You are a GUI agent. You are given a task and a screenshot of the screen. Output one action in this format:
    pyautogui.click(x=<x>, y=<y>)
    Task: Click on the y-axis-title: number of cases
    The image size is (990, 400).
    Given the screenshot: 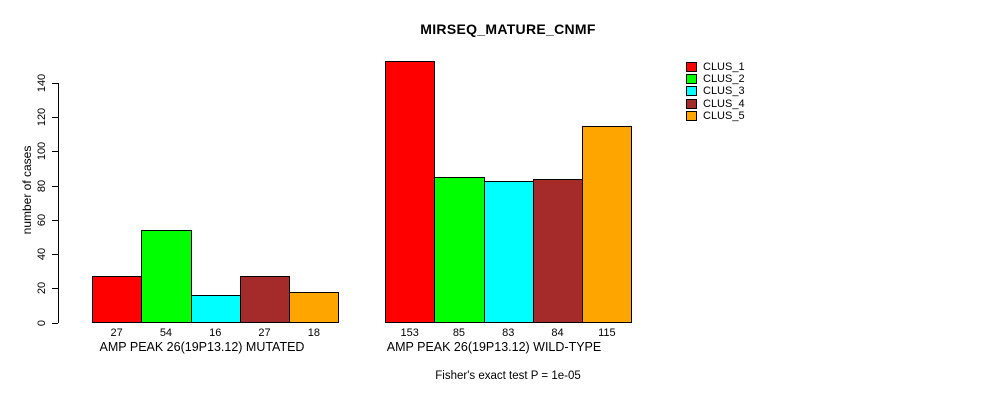 What is the action you would take?
    pyautogui.click(x=27, y=190)
    